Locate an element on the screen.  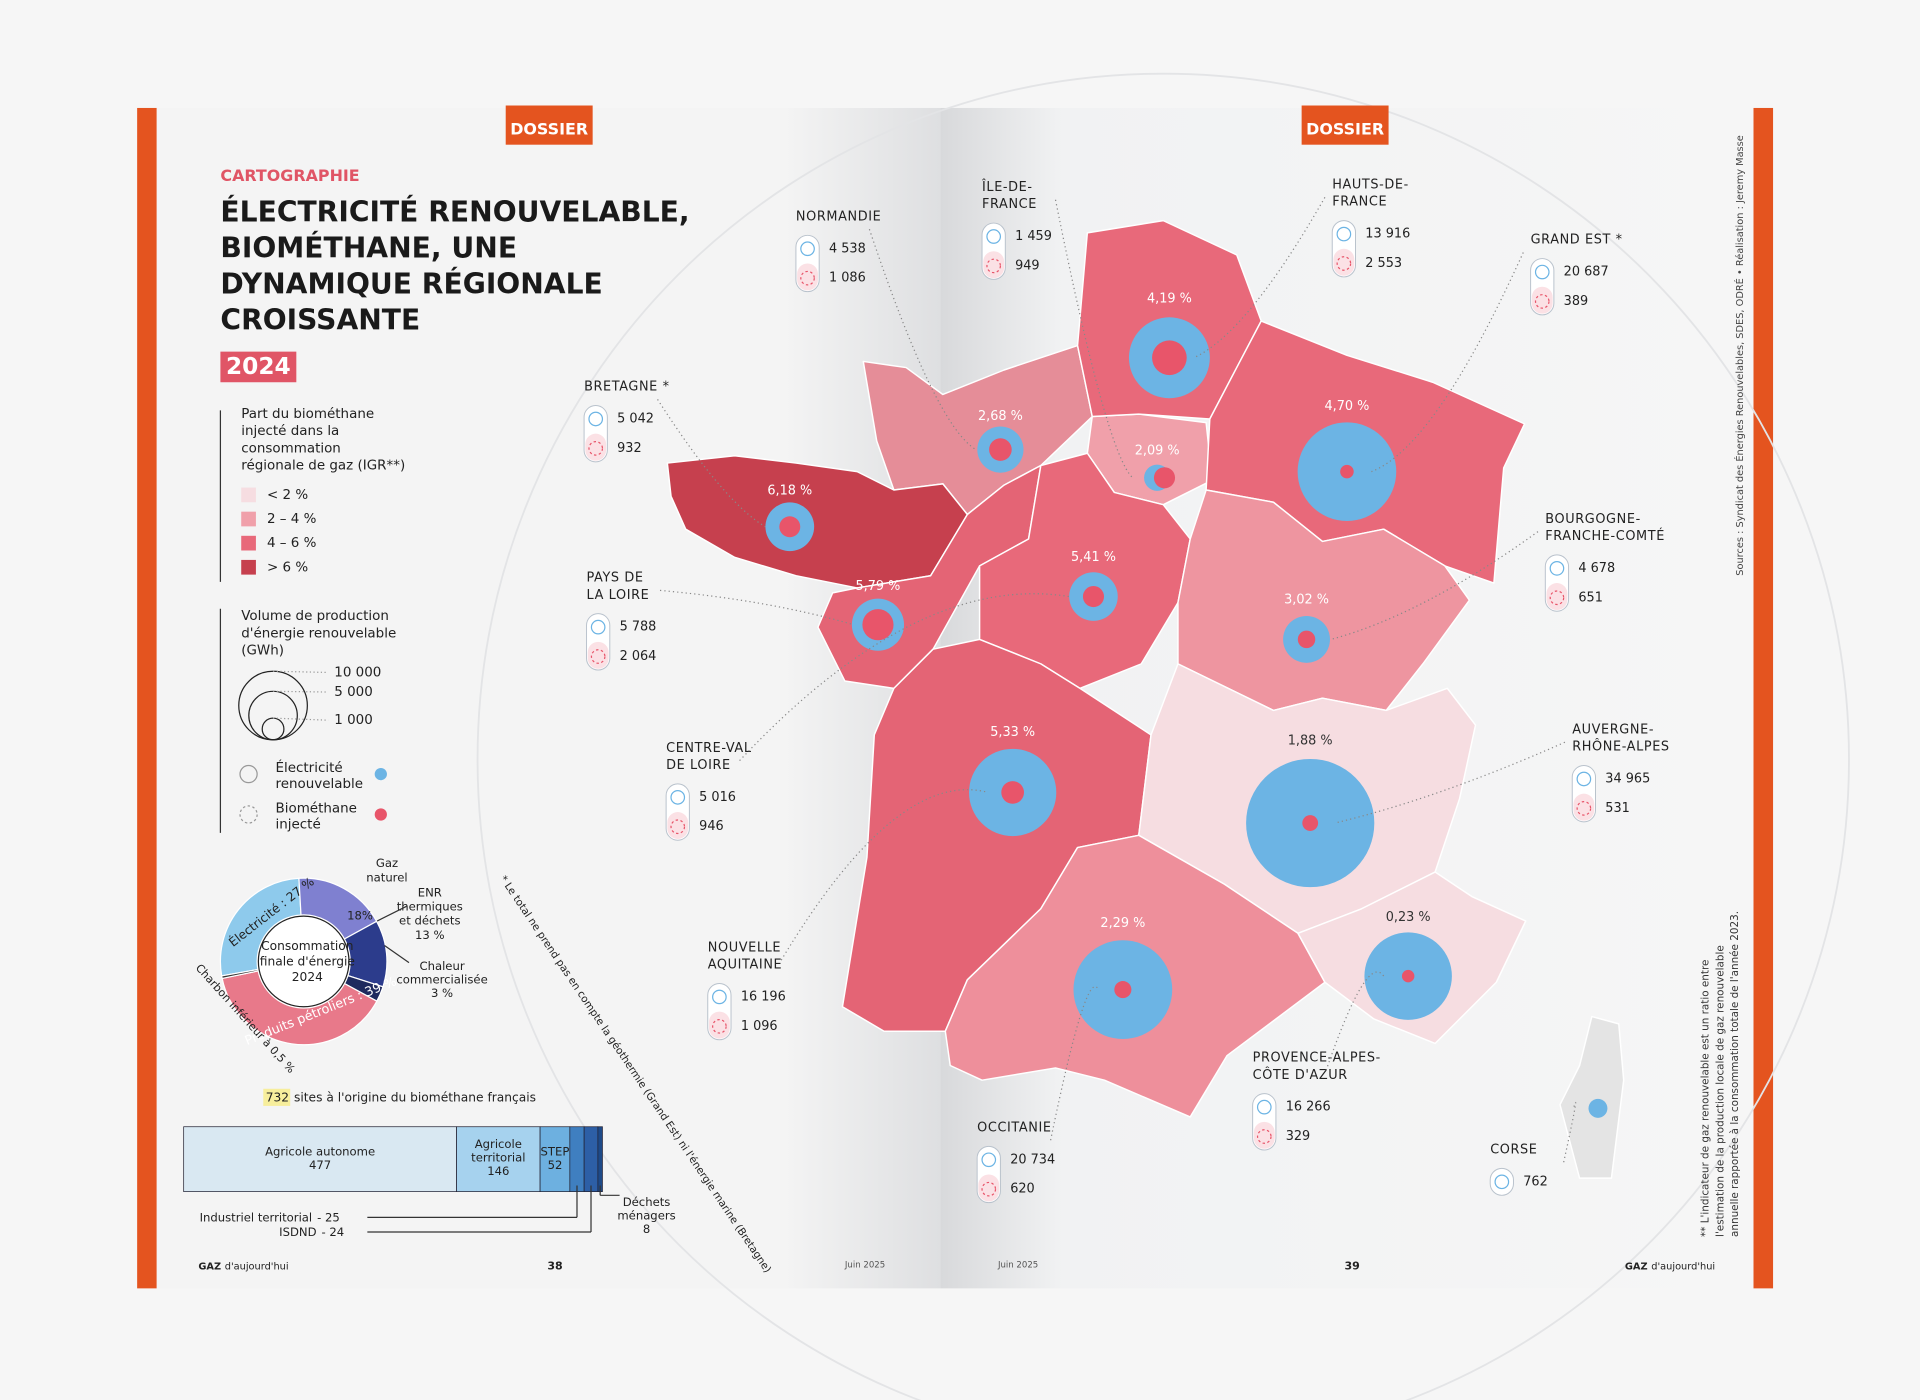
legend-label: > 6 % is located at coordinates (287, 567).